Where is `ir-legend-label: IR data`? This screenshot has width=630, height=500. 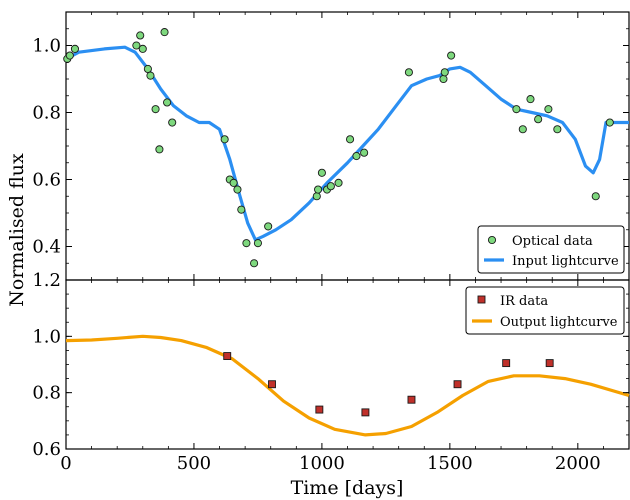
ir-legend-label: IR data is located at coordinates (524, 301).